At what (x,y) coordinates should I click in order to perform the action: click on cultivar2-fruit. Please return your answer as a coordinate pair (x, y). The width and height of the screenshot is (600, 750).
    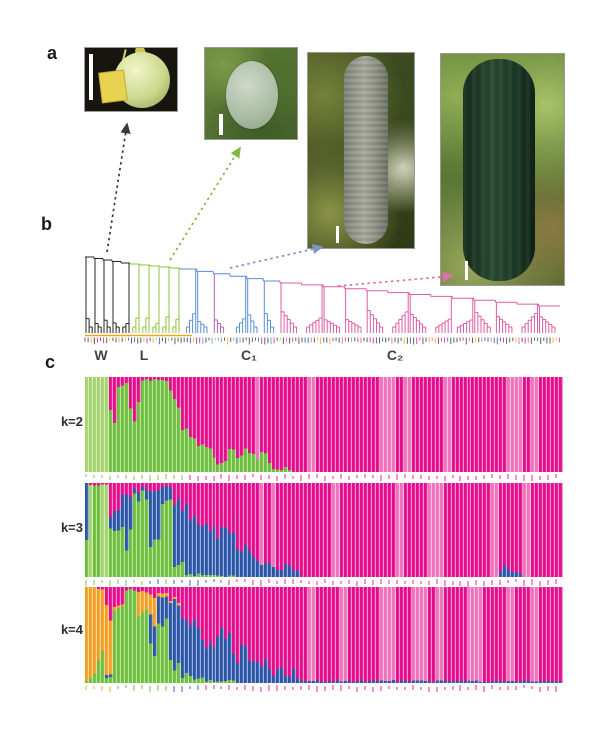
    Looking at the image, I should click on (499, 170).